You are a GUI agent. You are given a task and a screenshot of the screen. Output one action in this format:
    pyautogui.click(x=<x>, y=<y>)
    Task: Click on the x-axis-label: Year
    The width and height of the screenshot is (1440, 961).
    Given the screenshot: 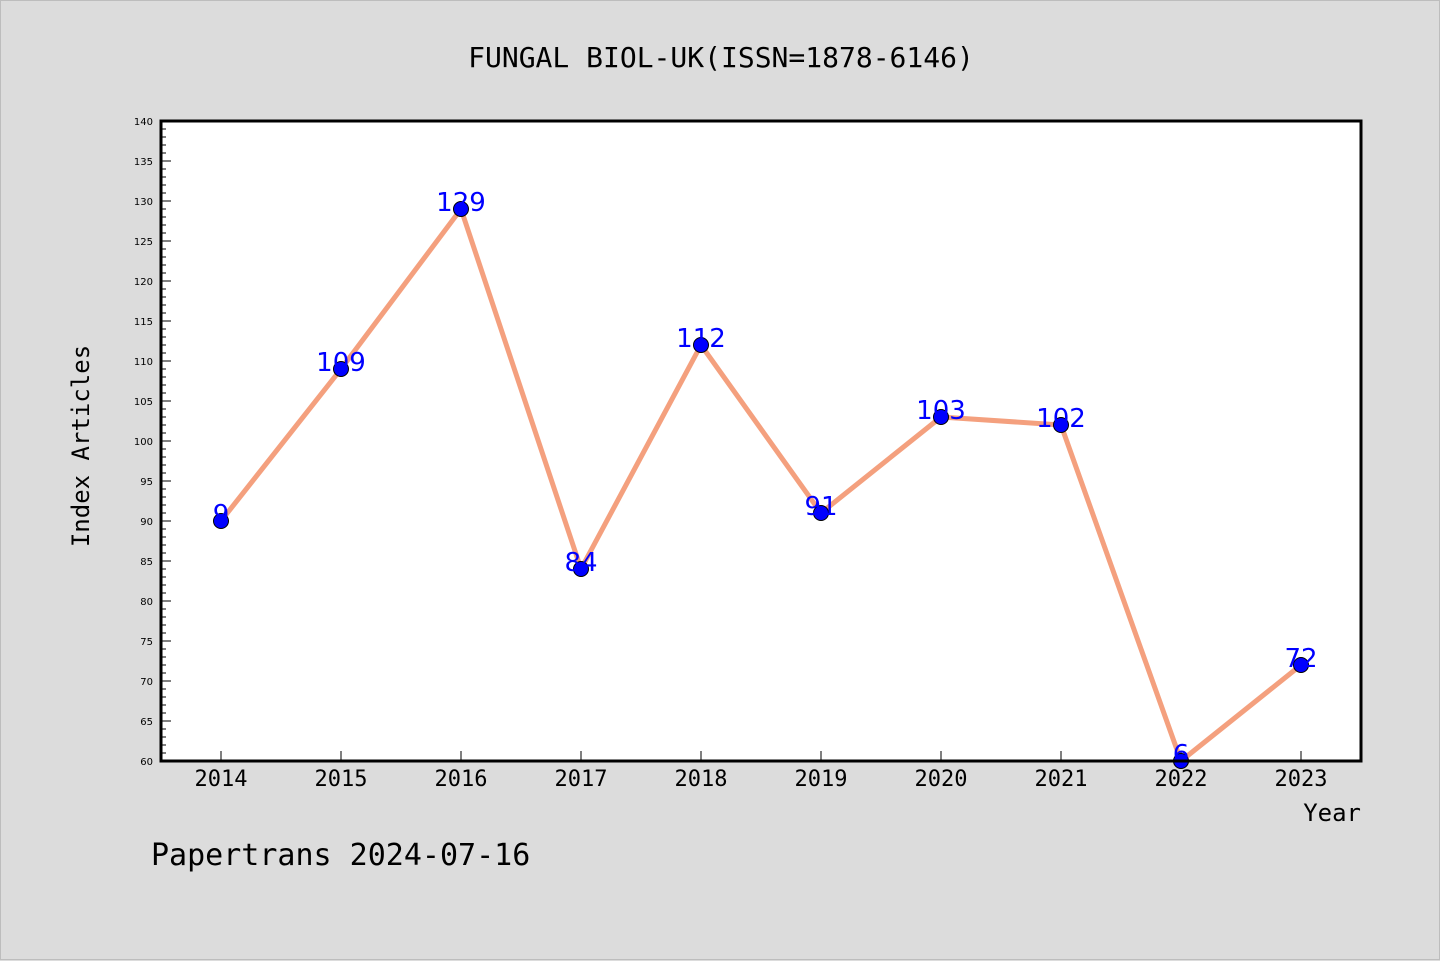 What is the action you would take?
    pyautogui.click(x=1332, y=813)
    